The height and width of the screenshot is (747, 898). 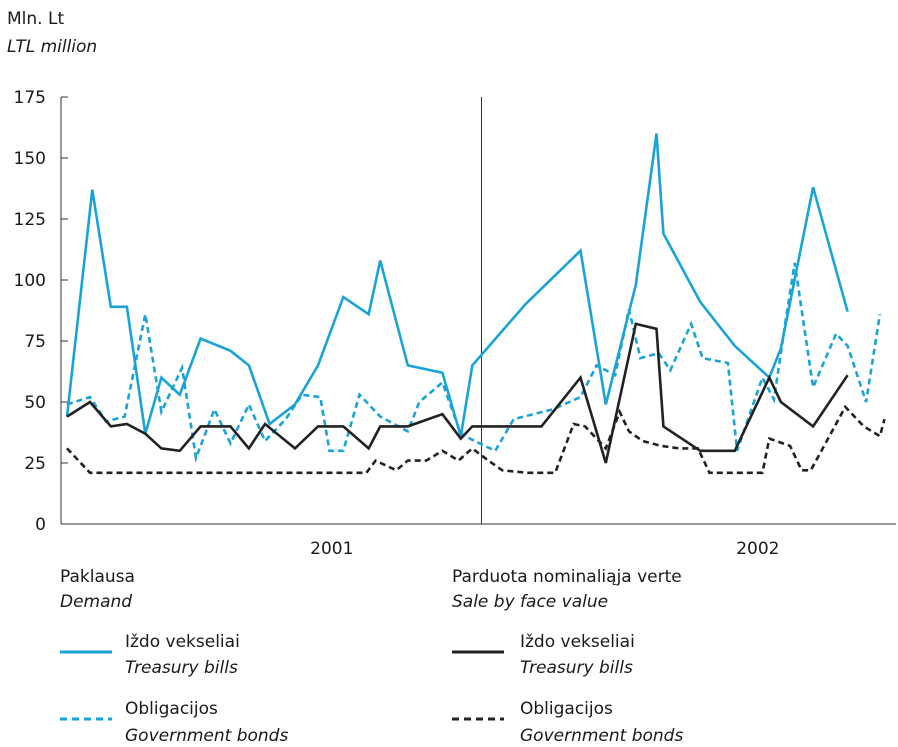 I want to click on unit-label-en: LTL million, so click(x=52, y=47).